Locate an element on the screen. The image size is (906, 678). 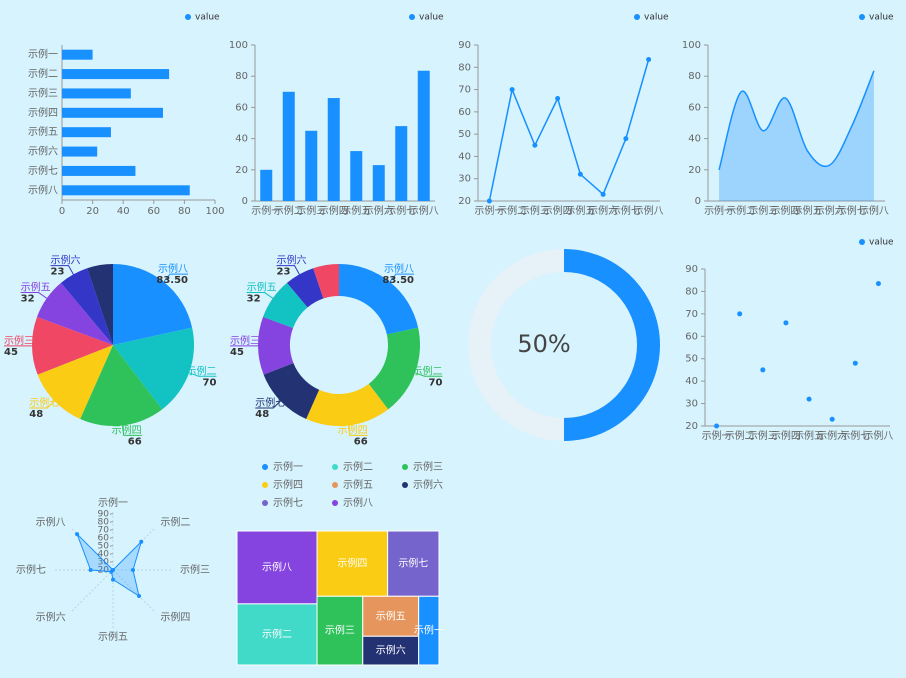
y-tick-label: 0 is located at coordinates (245, 201).